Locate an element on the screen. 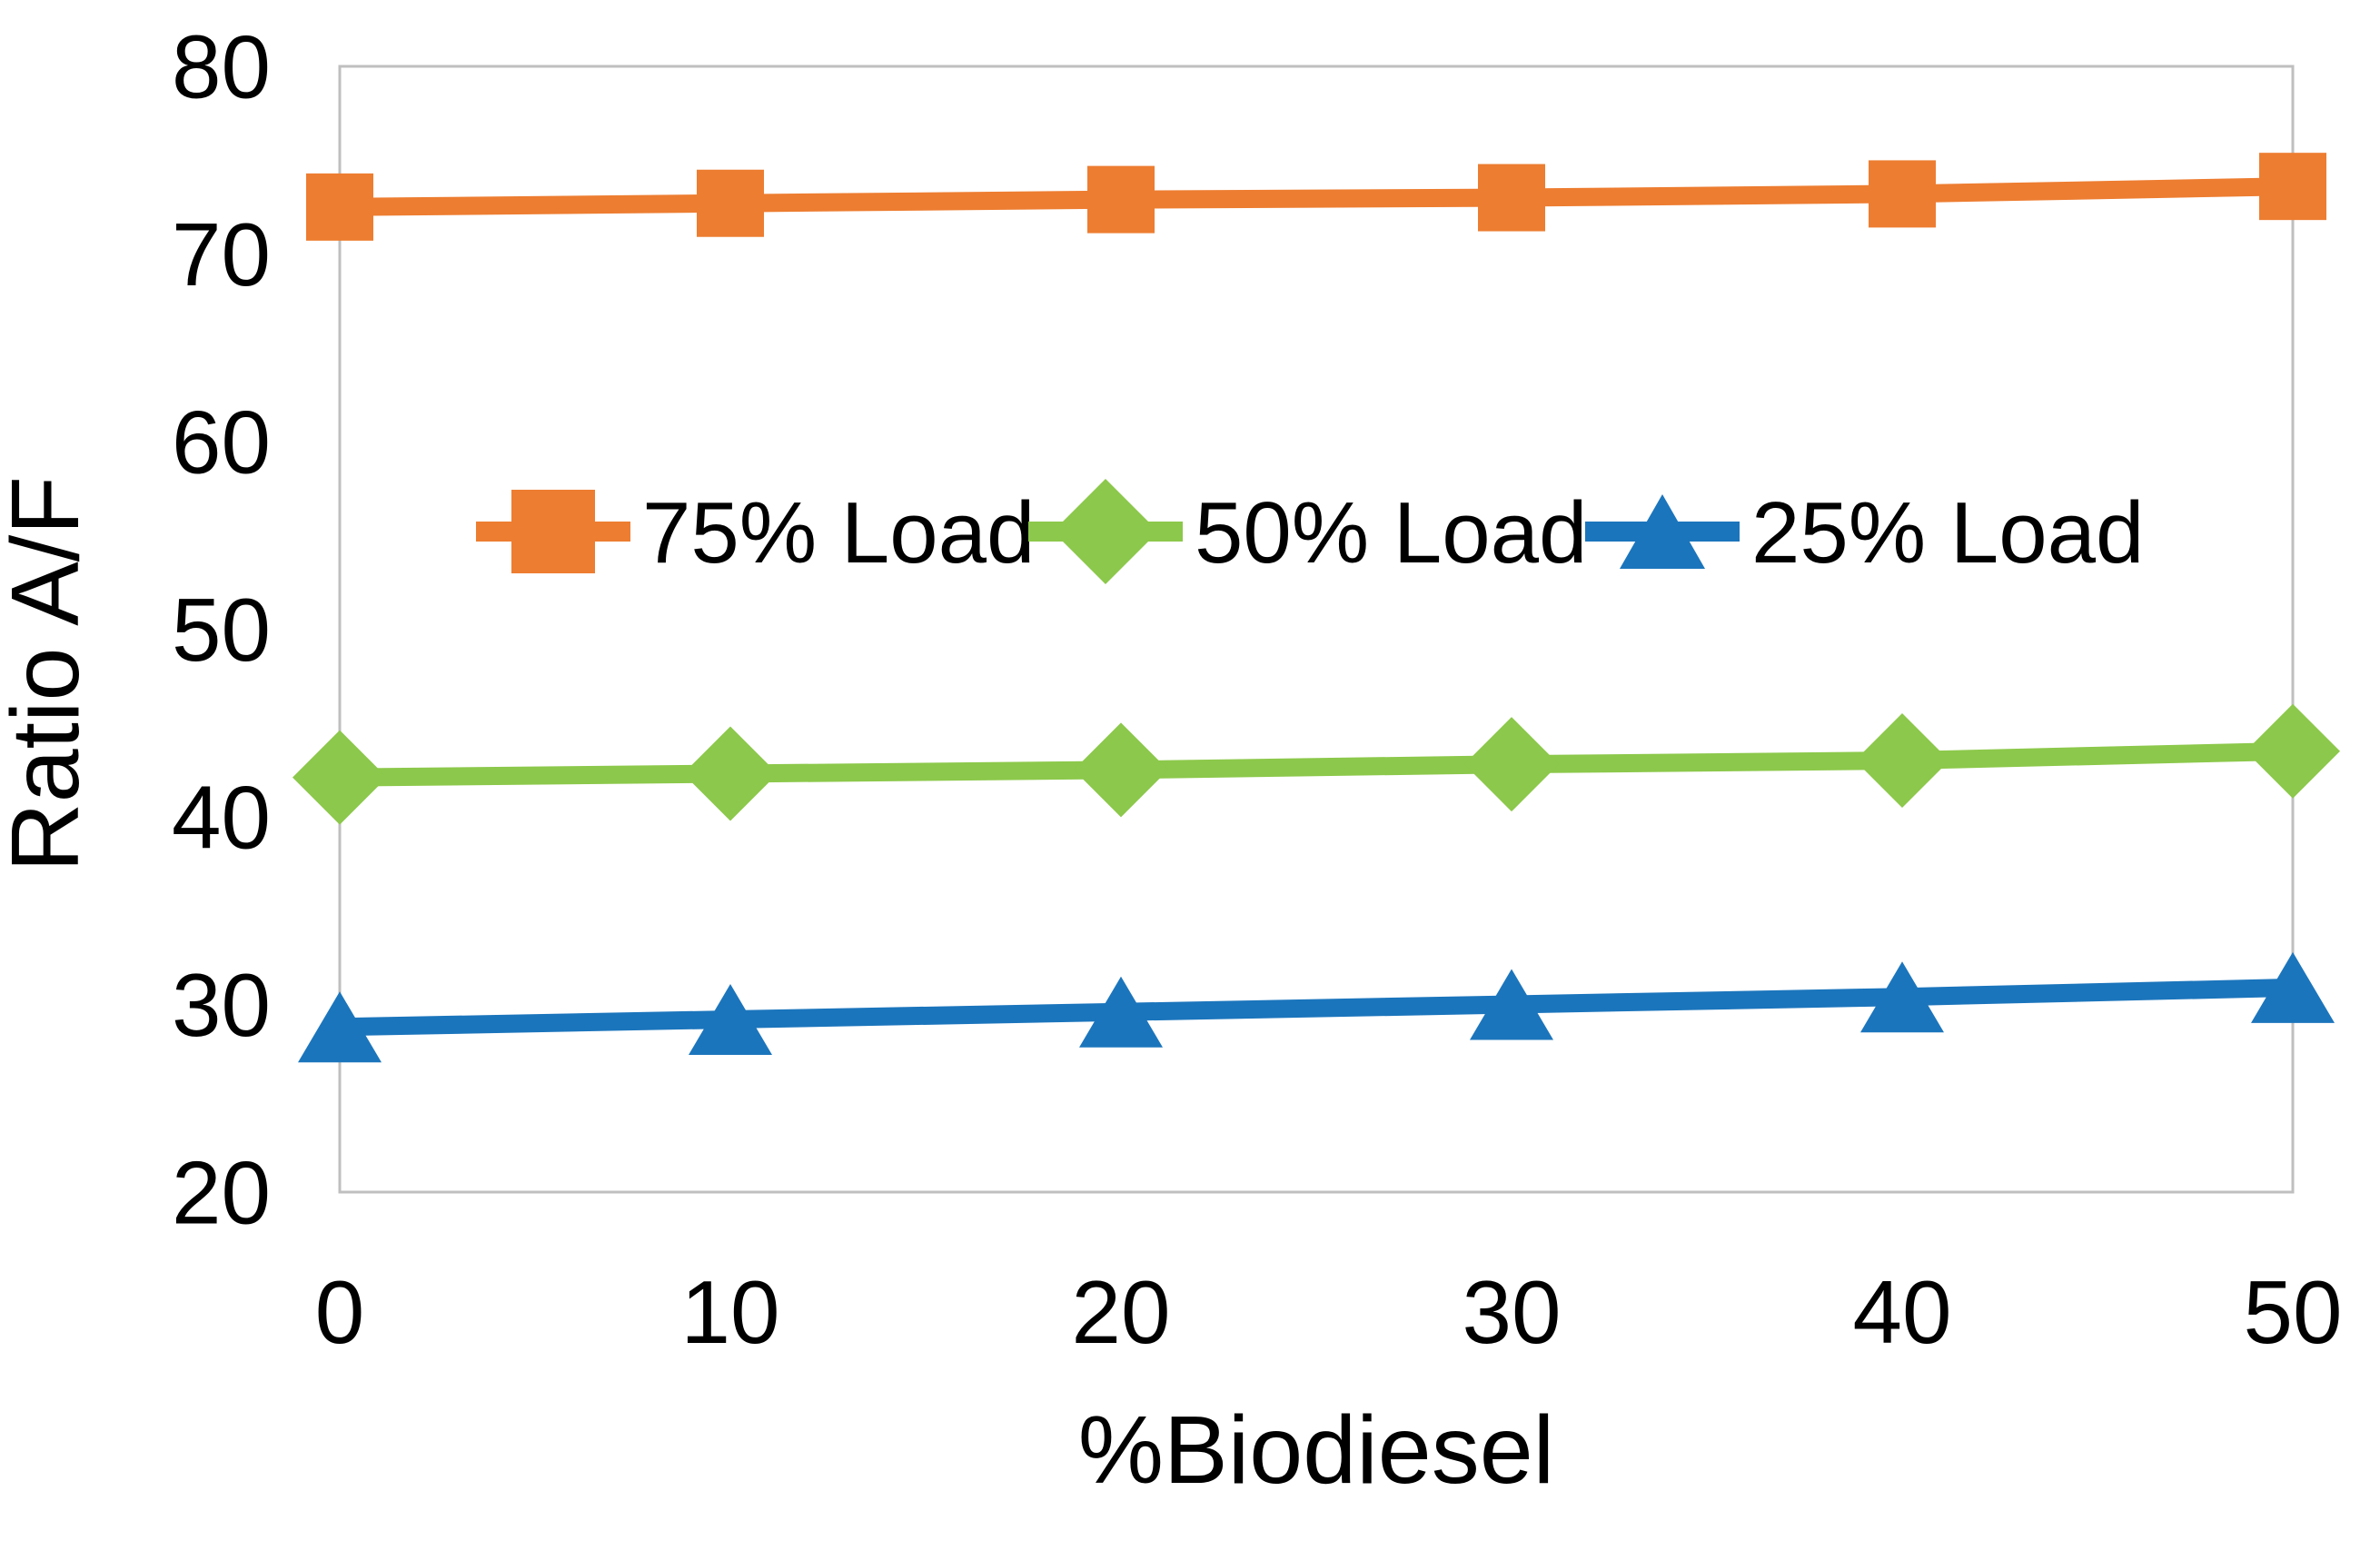  series-25-load is located at coordinates (1316, 1007).